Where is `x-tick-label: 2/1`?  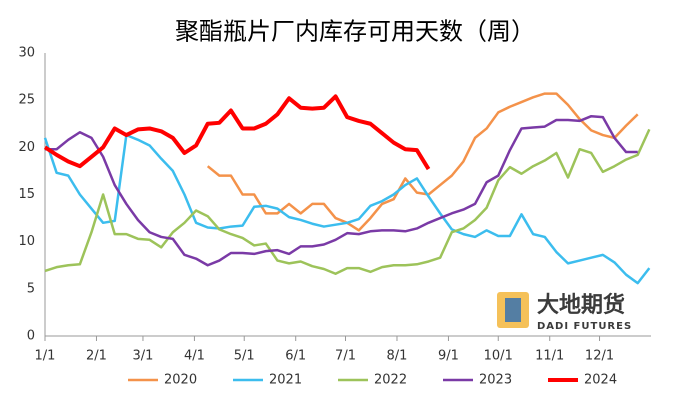 x-tick-label: 2/1 is located at coordinates (96, 356).